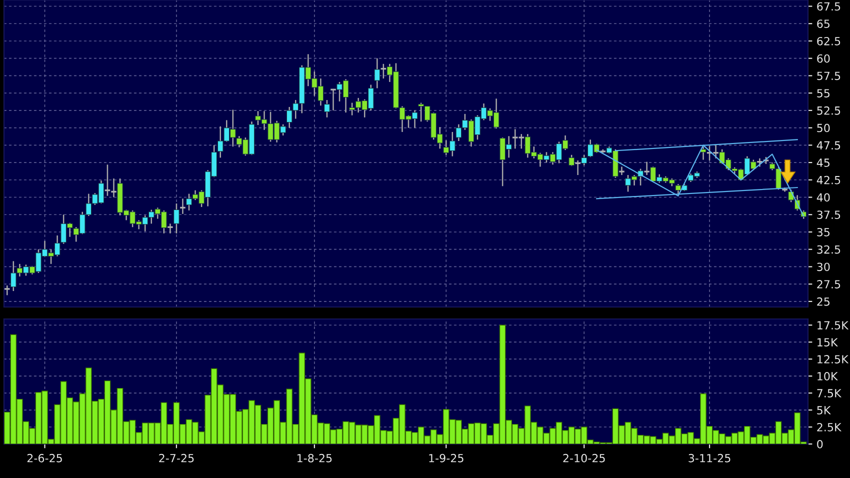  I want to click on y-tick-label: 45, so click(823, 162).